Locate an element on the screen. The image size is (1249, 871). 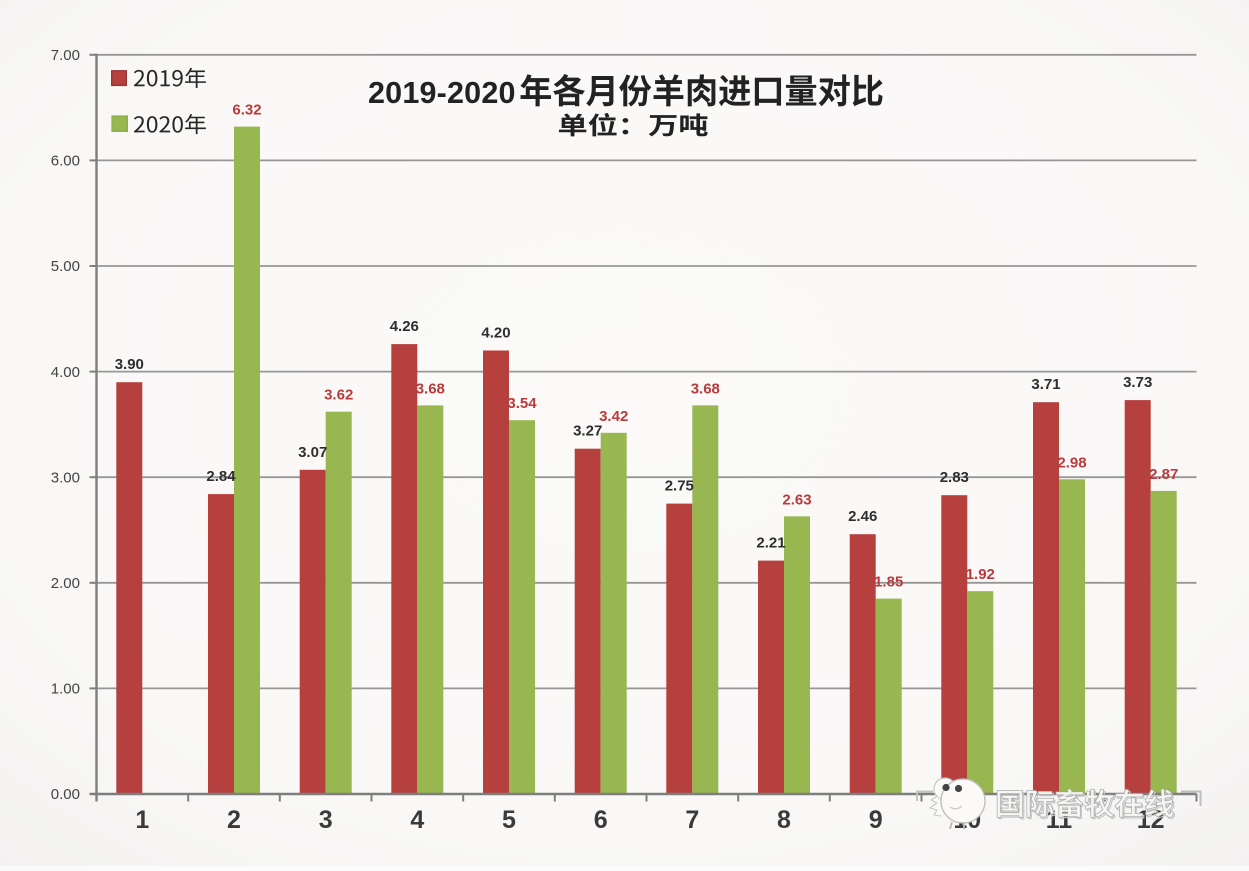
svg-text: 3.27 is located at coordinates (587, 431).